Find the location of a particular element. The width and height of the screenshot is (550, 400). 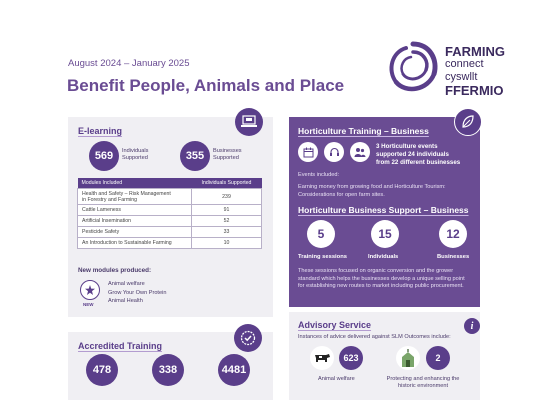

animal-welfare-label: Animal welfare is located at coordinates (336, 379).